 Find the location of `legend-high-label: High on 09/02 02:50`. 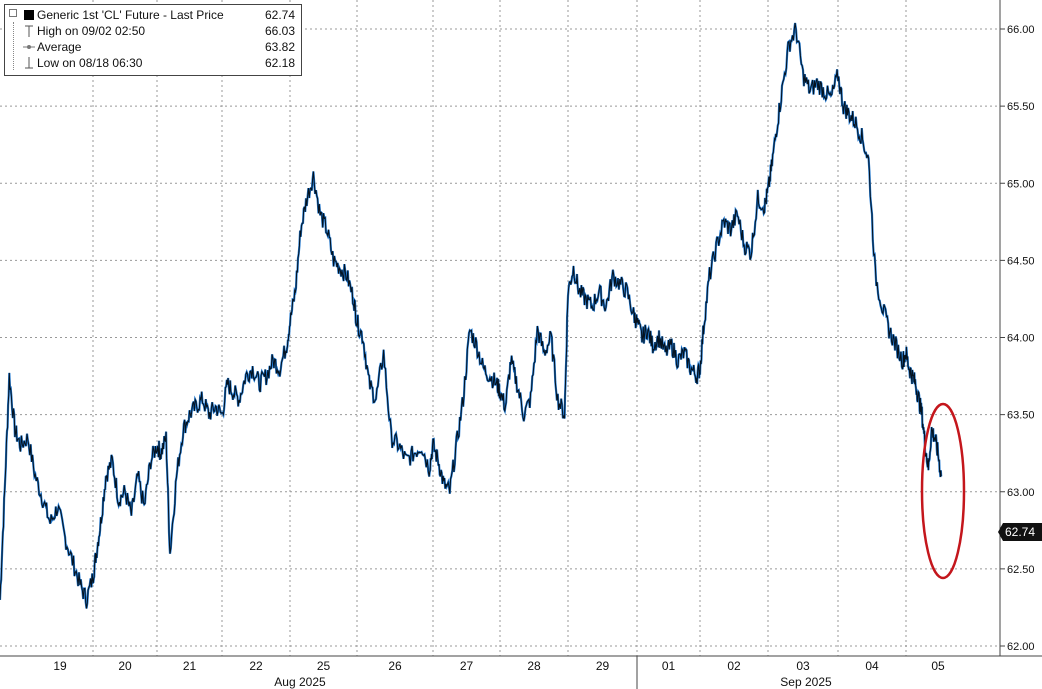

legend-high-label: High on 09/02 02:50 is located at coordinates (91, 31).